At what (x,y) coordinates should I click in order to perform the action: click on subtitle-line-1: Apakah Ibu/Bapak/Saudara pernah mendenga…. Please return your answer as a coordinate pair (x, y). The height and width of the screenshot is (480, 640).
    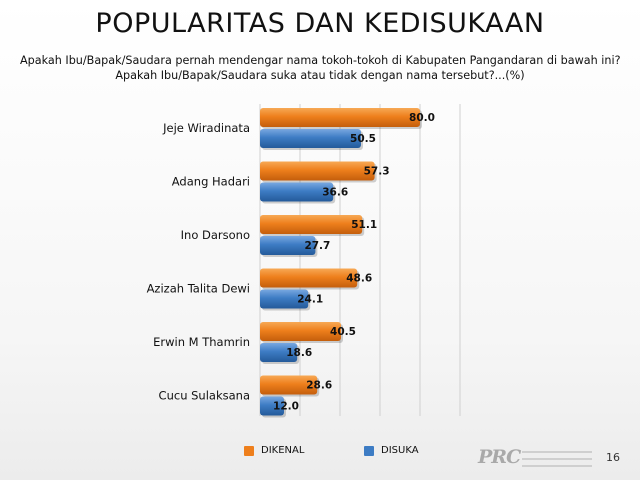
    Looking at the image, I should click on (320, 60).